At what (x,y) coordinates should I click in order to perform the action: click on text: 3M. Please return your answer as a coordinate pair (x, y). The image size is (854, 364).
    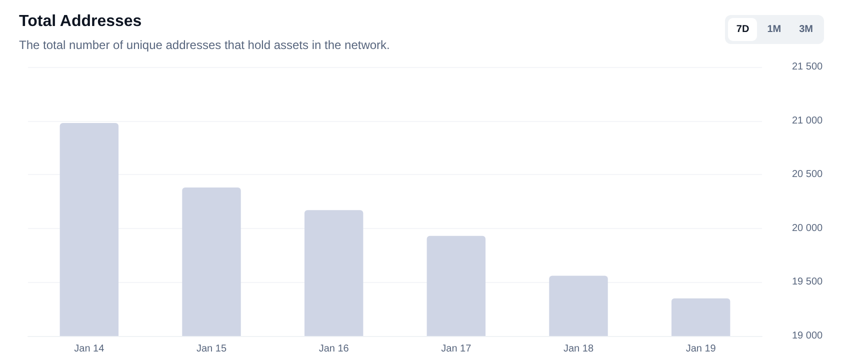
    Looking at the image, I should click on (806, 30).